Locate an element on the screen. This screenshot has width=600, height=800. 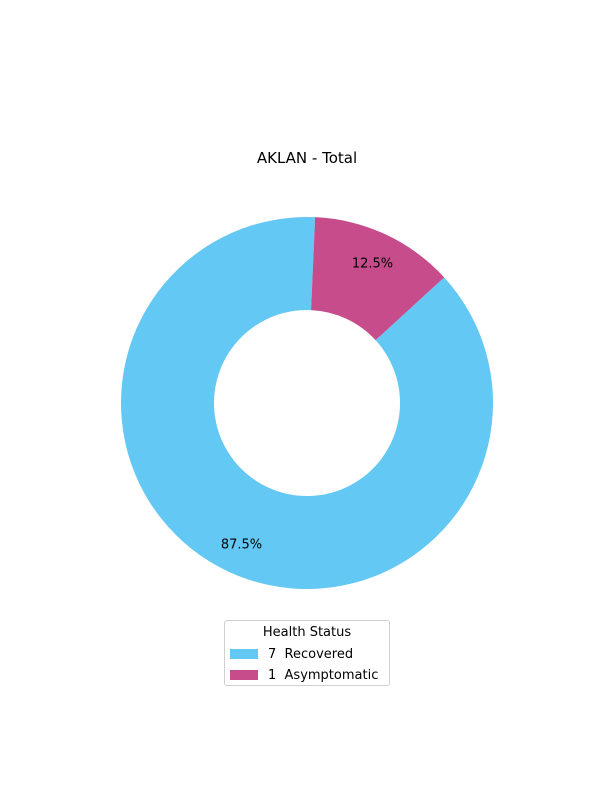
legend: Health Status 7 Recovered 1 Asymptomatic is located at coordinates (307, 653).